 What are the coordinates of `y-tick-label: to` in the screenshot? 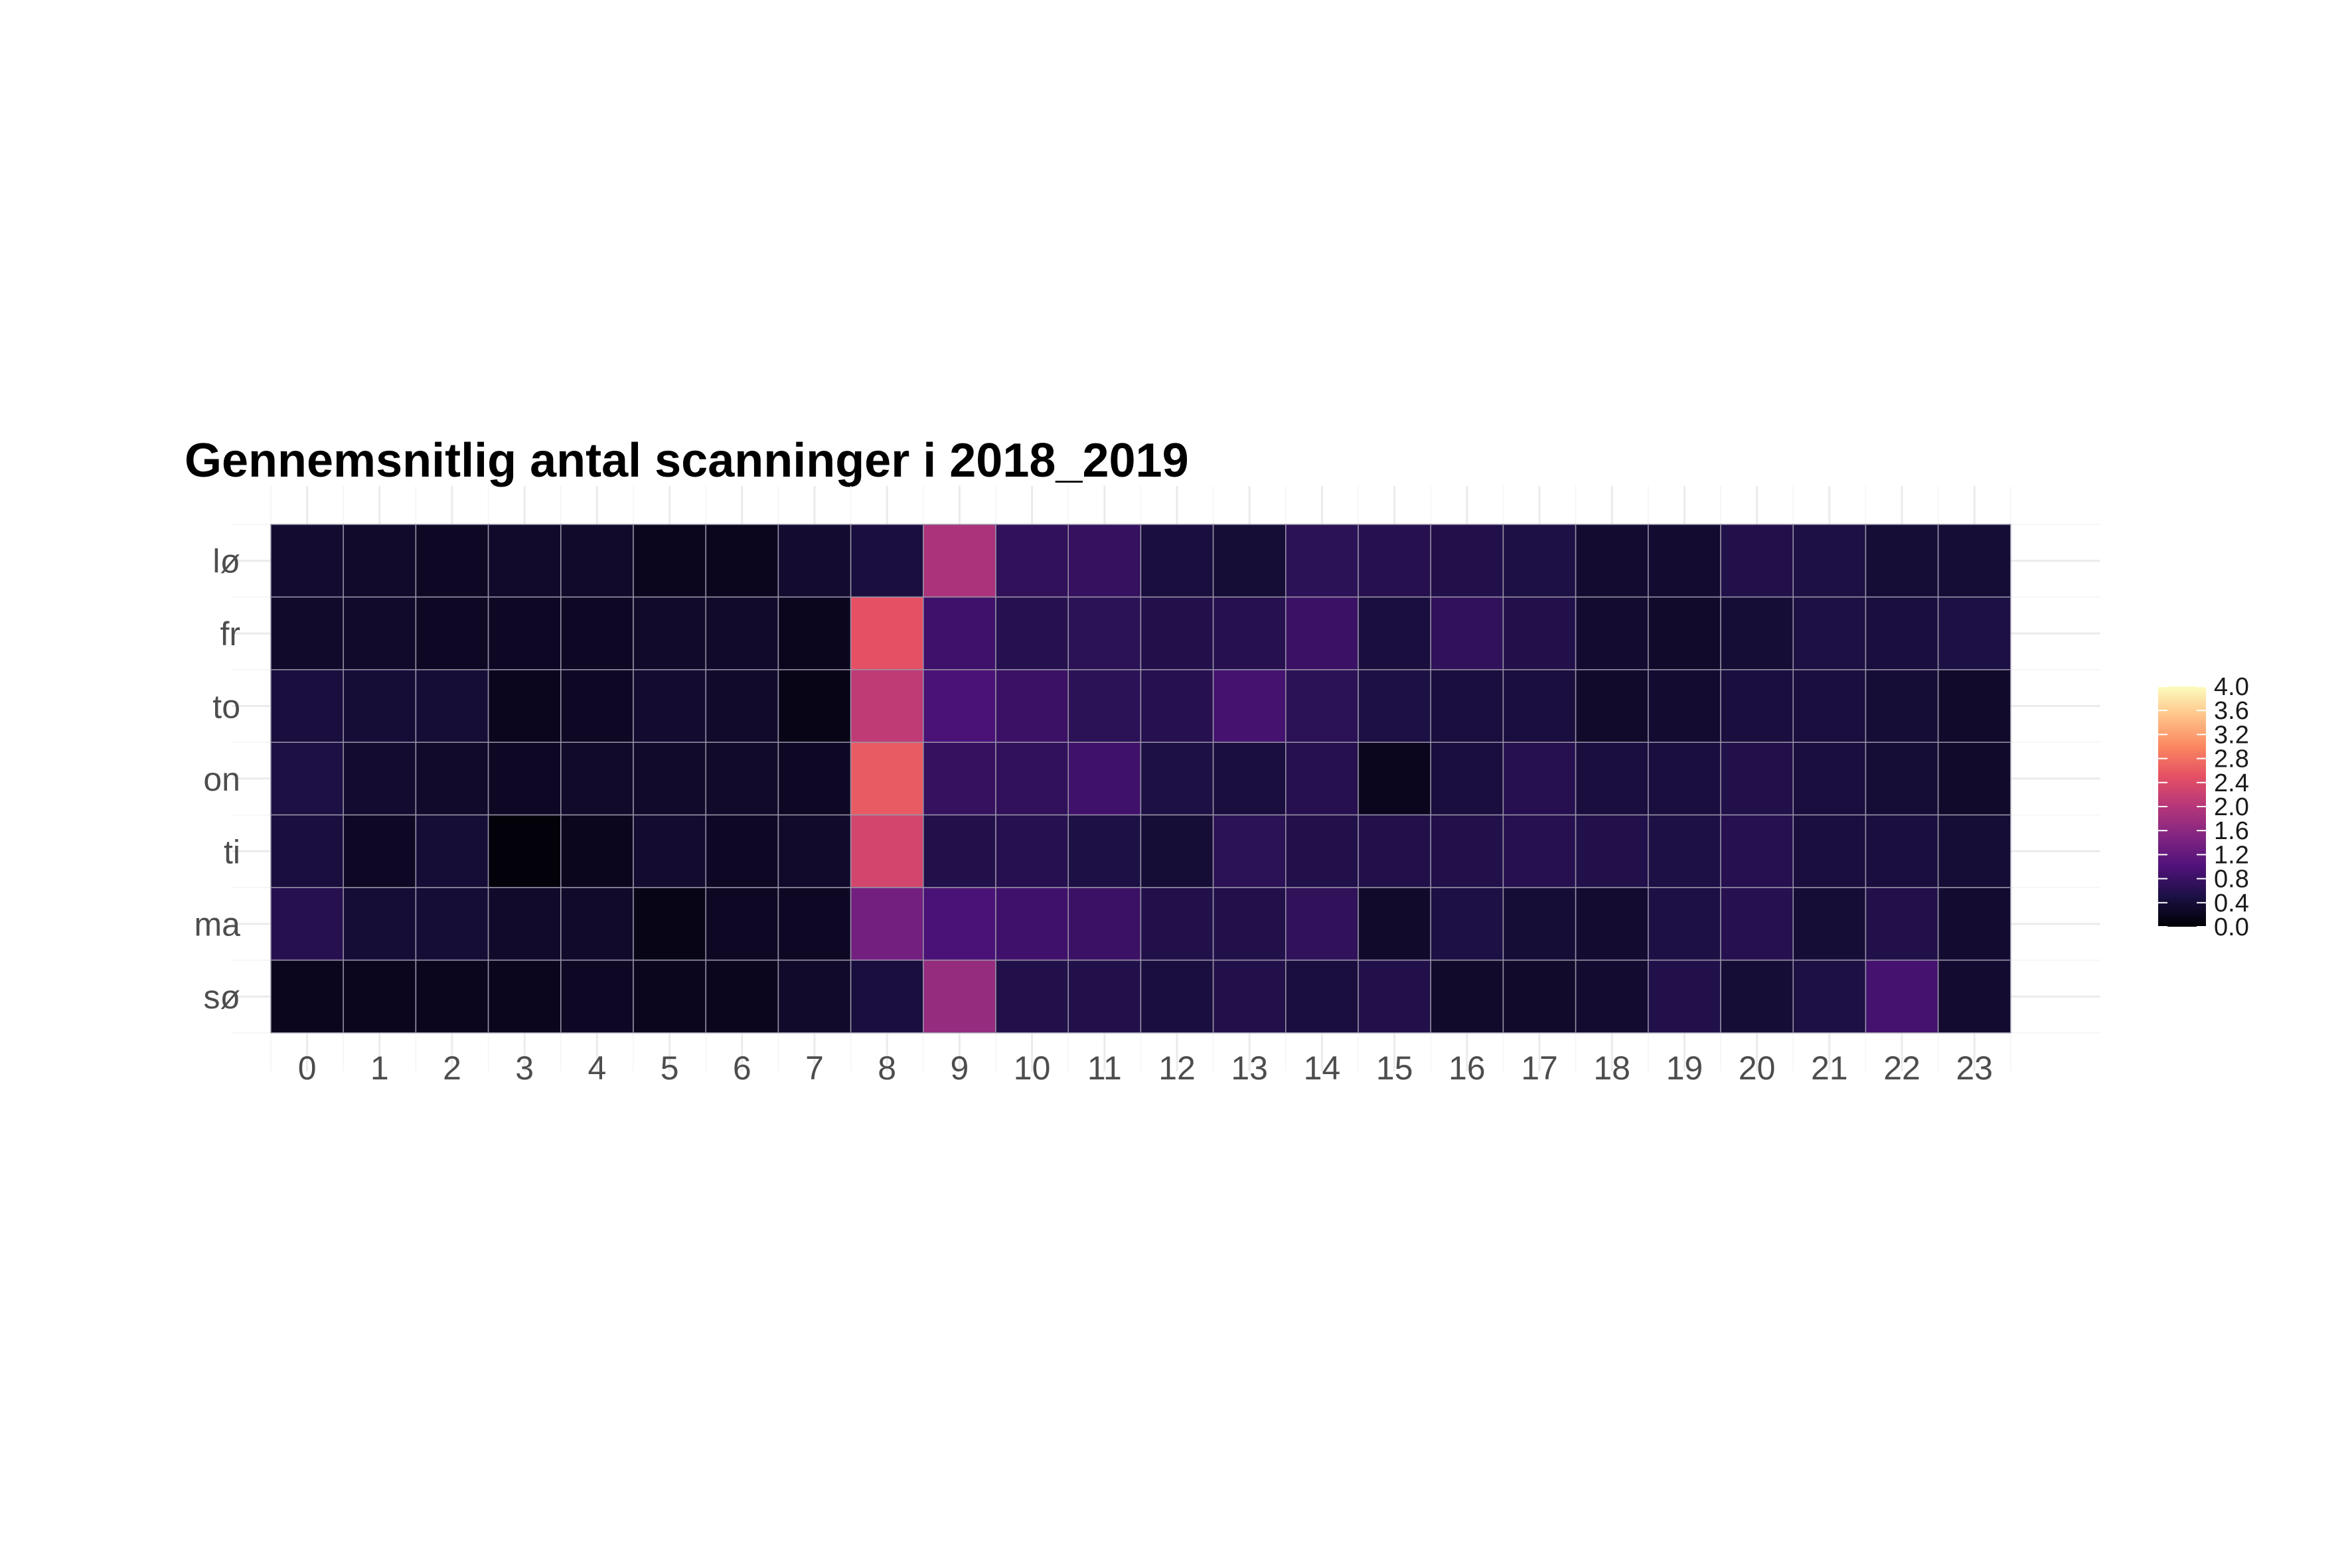 It's located at (226, 707).